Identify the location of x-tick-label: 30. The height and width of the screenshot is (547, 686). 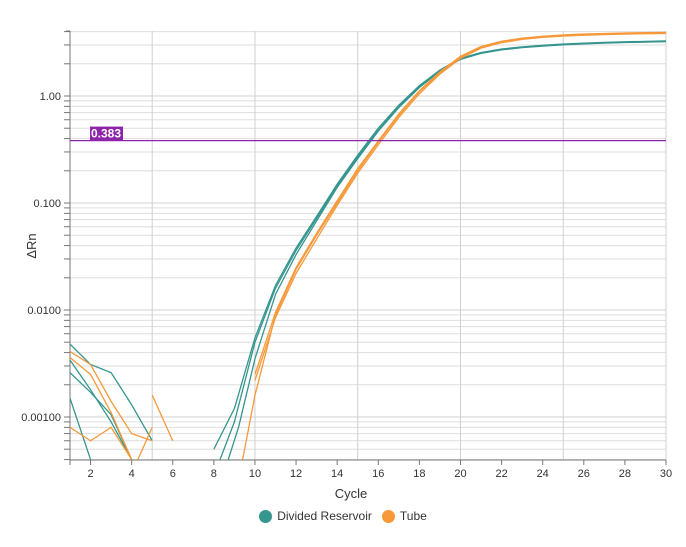
(666, 474).